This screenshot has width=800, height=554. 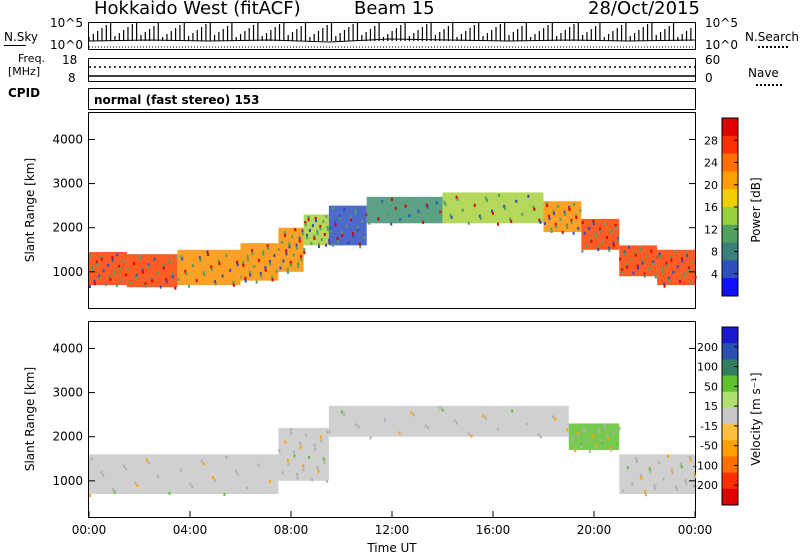 What do you see at coordinates (705, 465) in the screenshot?
I see `colorbar-tick-label: -100` at bounding box center [705, 465].